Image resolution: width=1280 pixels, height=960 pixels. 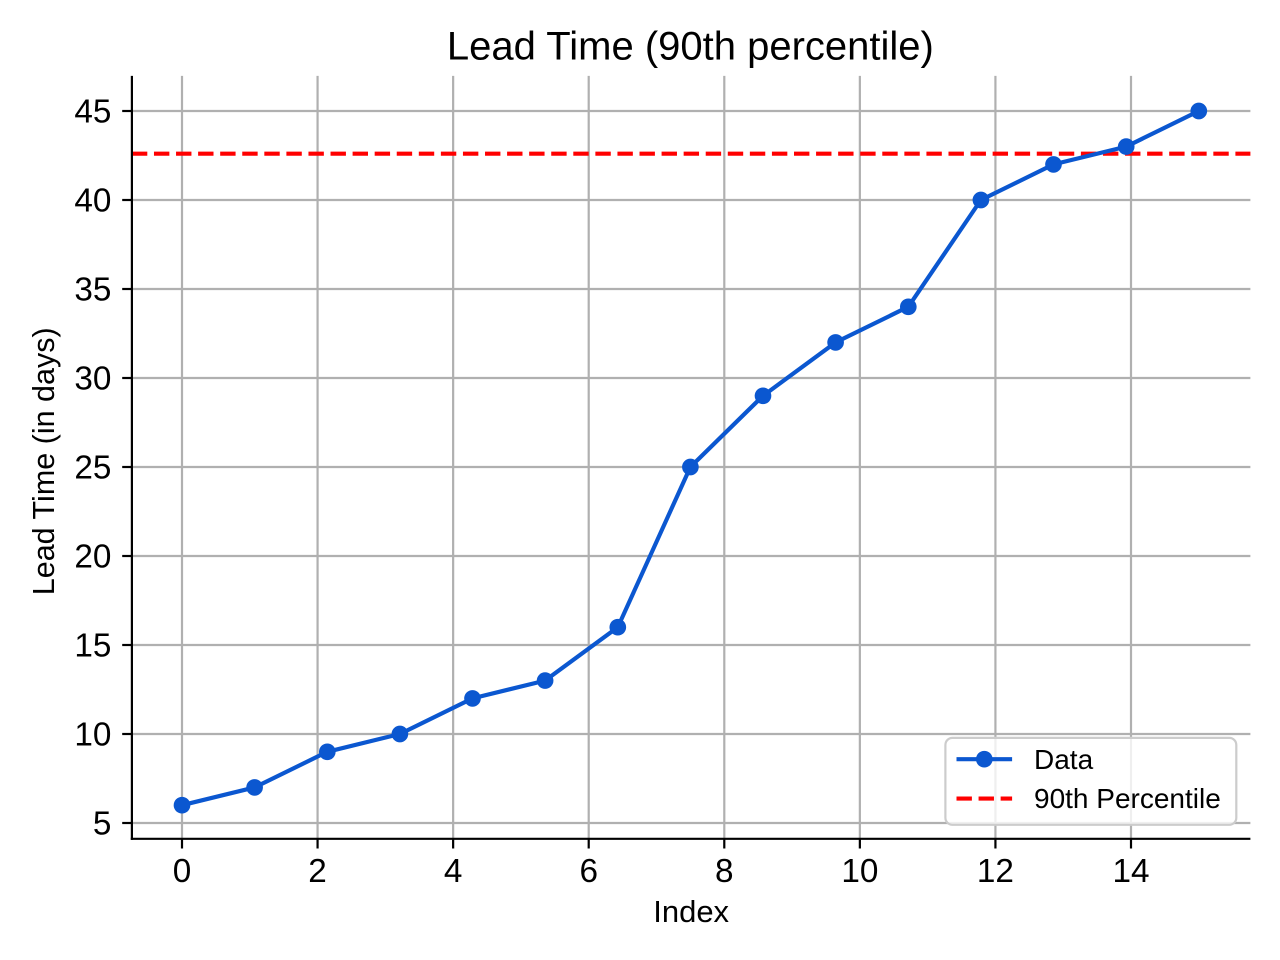 What do you see at coordinates (44, 461) in the screenshot?
I see `svg-text: Lead Time (in days)` at bounding box center [44, 461].